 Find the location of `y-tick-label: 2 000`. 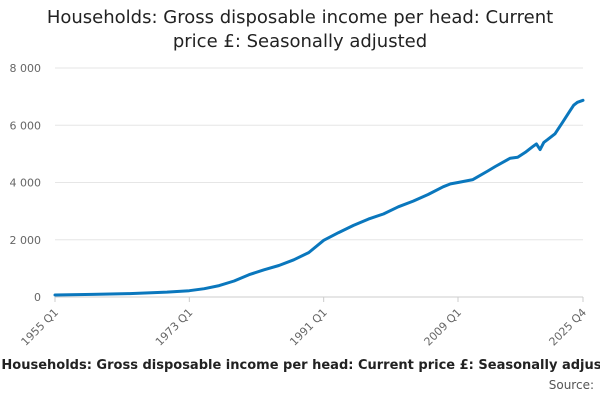

y-tick-label: 2 000 is located at coordinates (26, 240).